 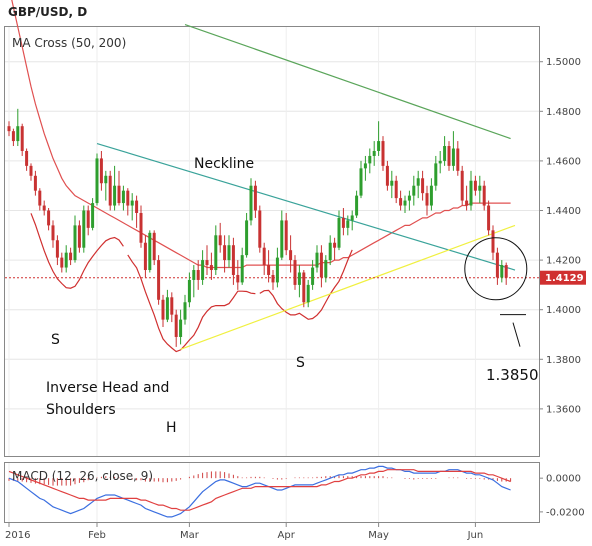 What do you see at coordinates (47, 12) in the screenshot?
I see `chart-title: GBP/USD, D` at bounding box center [47, 12].